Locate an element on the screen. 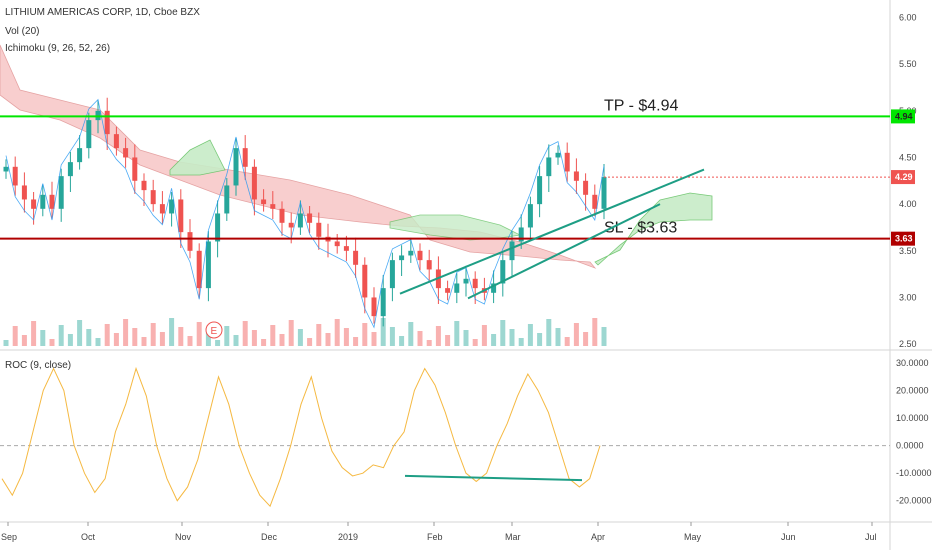 This screenshot has width=932, height=550. time-tick-label: Apr is located at coordinates (598, 537).